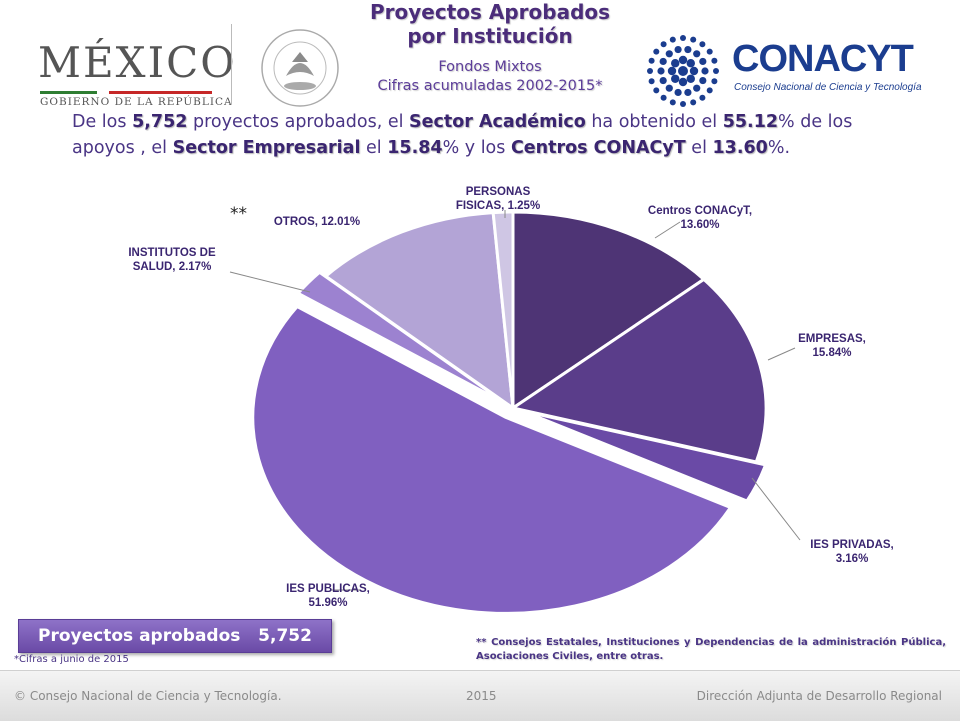 The height and width of the screenshot is (721, 960). I want to click on slice-label: IES PRIVADAS, 3.16%, so click(852, 552).